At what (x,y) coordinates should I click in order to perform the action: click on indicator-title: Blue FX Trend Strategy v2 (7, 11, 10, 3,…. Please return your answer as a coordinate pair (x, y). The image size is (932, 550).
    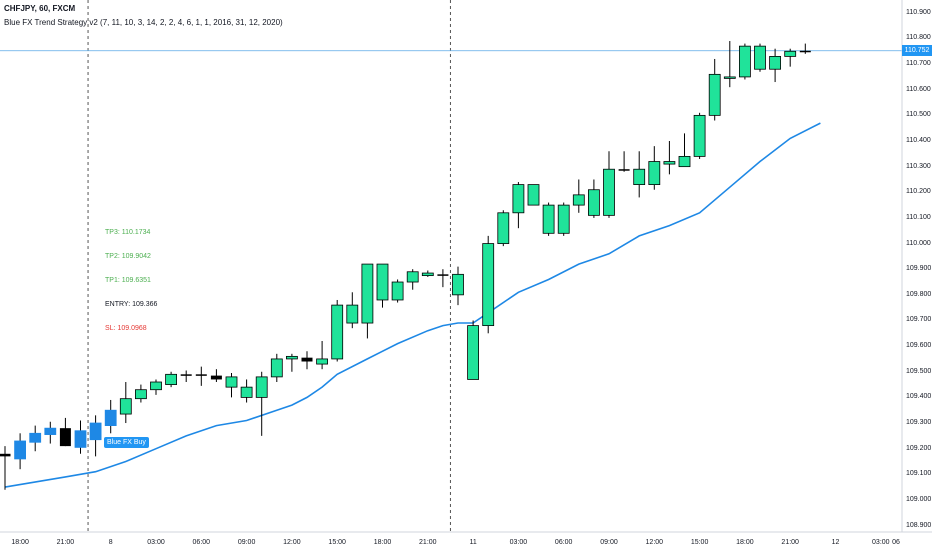
    Looking at the image, I should click on (143, 22).